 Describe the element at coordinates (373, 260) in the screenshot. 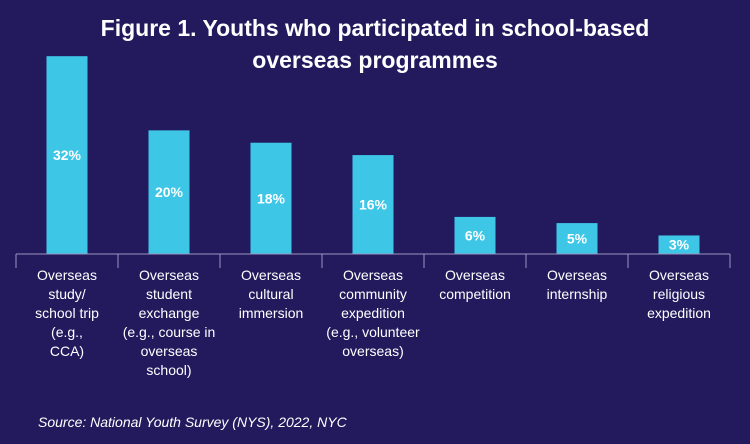

I see `x-axis` at that location.